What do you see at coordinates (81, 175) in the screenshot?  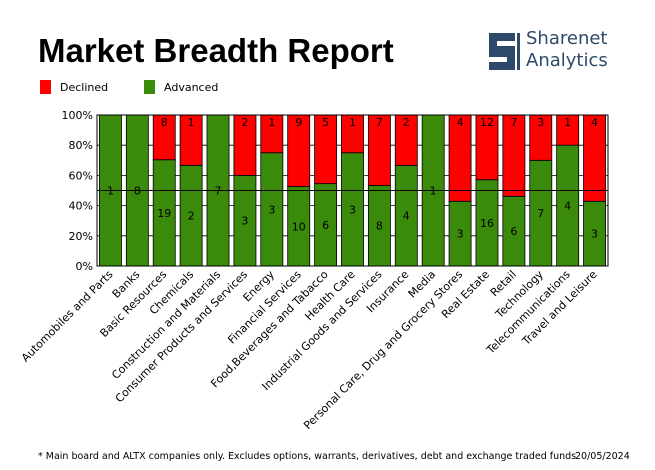 I see `y-tick-label: 60%` at bounding box center [81, 175].